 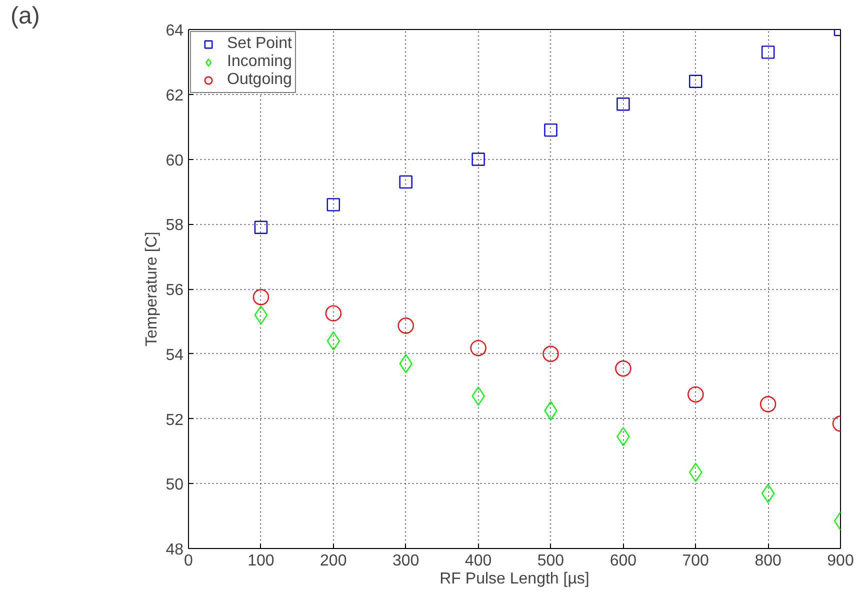 I want to click on y-tick-label: 58, so click(x=175, y=225).